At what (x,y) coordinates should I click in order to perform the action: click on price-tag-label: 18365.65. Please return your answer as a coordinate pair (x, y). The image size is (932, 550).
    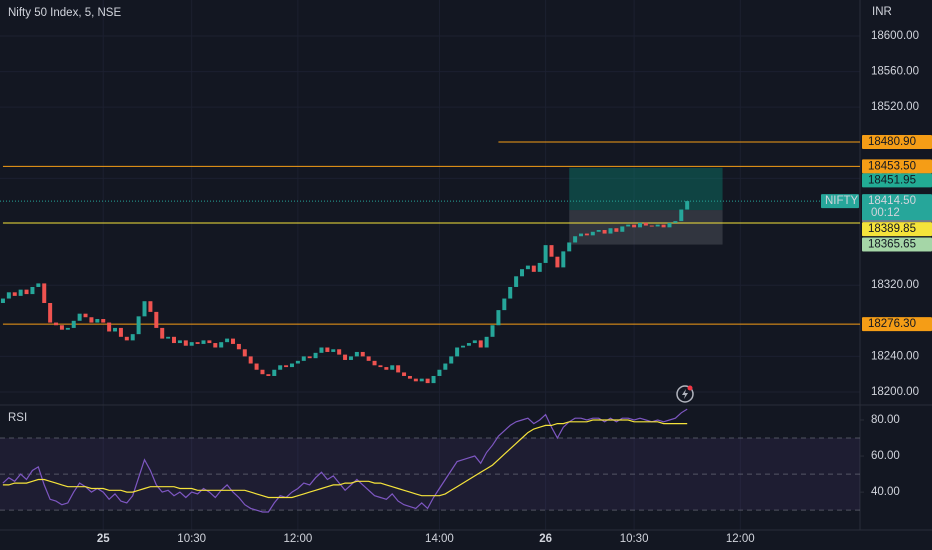
    Looking at the image, I should click on (892, 245).